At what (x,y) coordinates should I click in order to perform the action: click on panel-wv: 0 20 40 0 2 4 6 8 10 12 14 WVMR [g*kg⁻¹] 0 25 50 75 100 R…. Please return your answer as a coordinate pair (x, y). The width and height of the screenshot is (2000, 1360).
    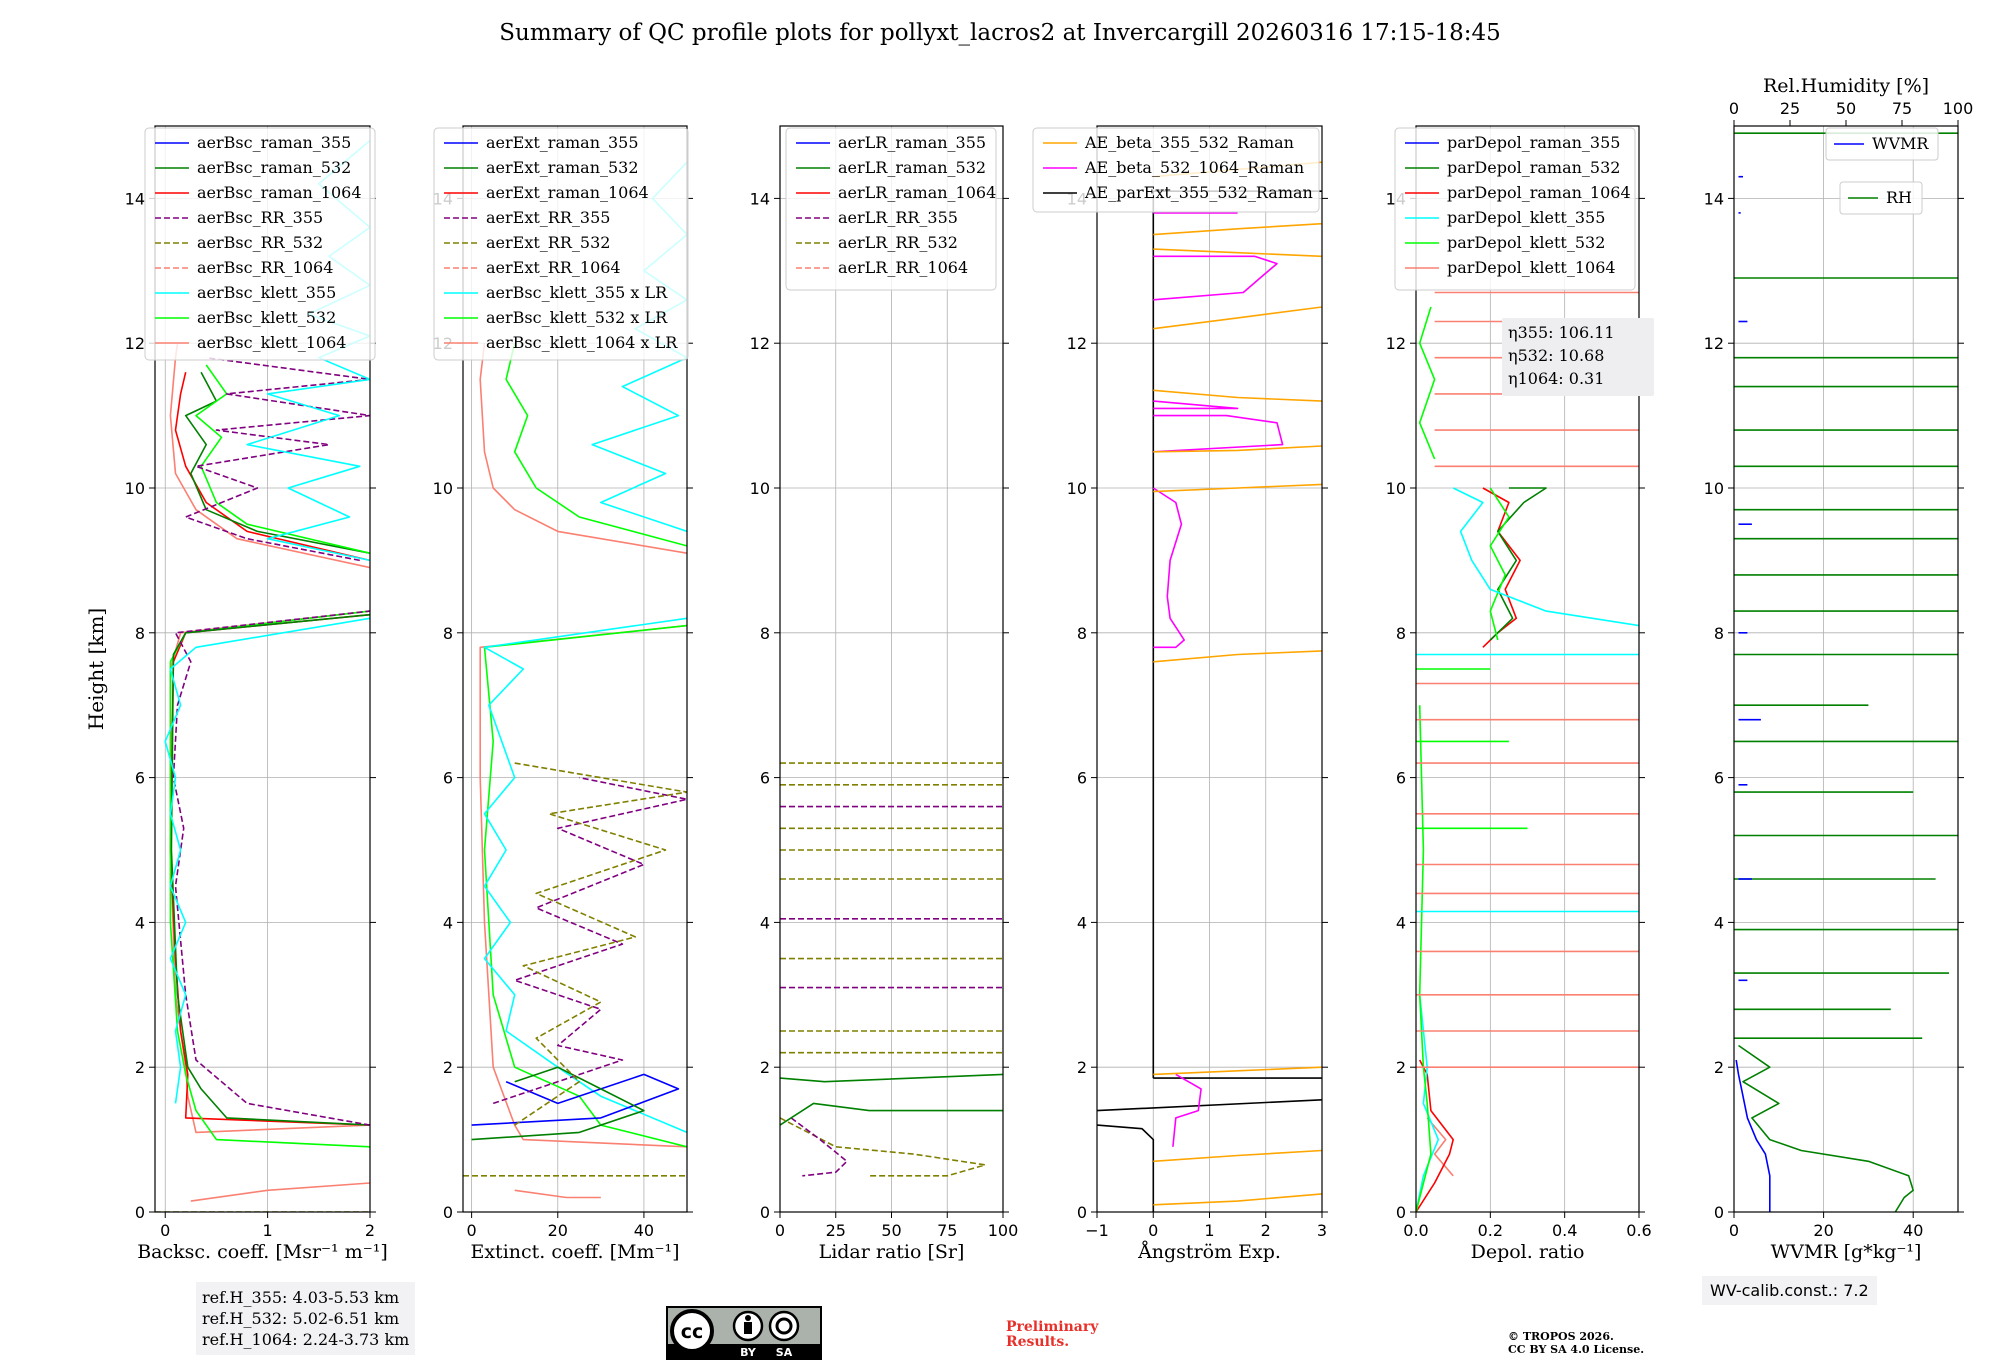
    Looking at the image, I should click on (1839, 669).